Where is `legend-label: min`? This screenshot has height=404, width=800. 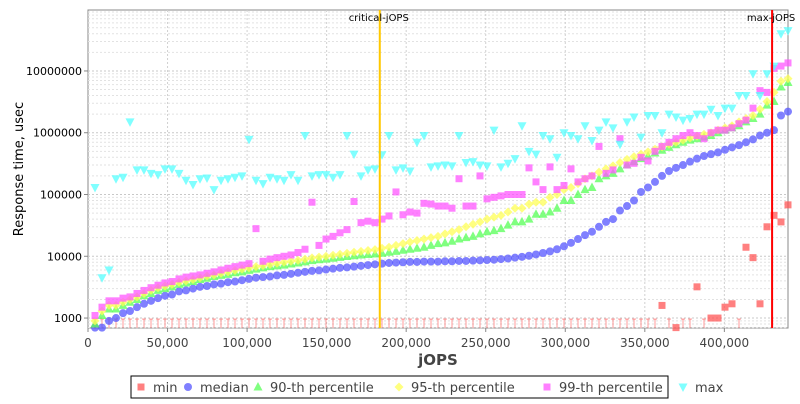
legend-label: min is located at coordinates (165, 388).